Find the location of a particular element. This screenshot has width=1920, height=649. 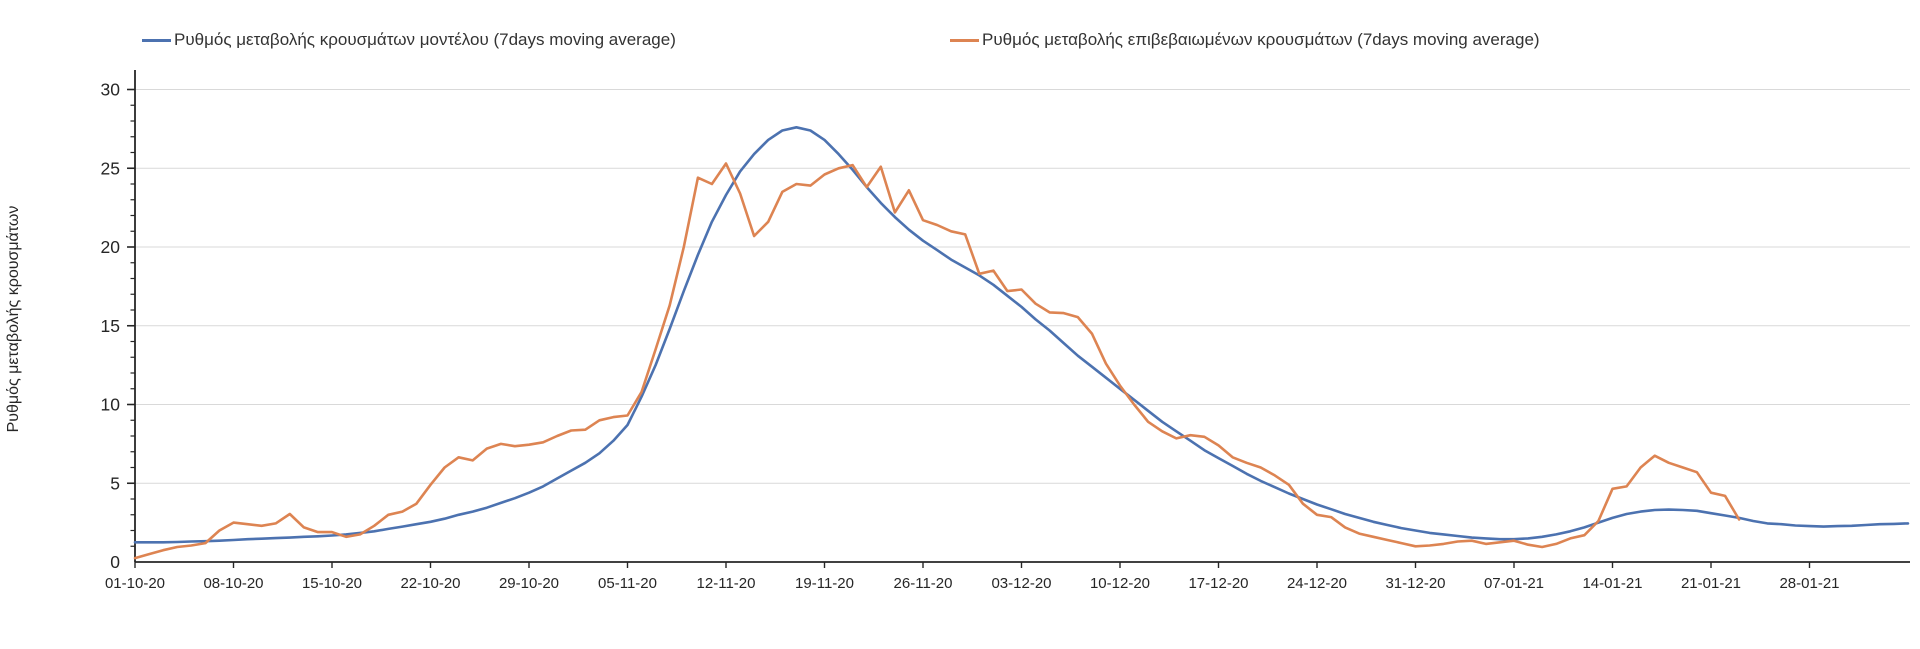

x-tick-label-19-11-20: 19-11-20 is located at coordinates (824, 583).